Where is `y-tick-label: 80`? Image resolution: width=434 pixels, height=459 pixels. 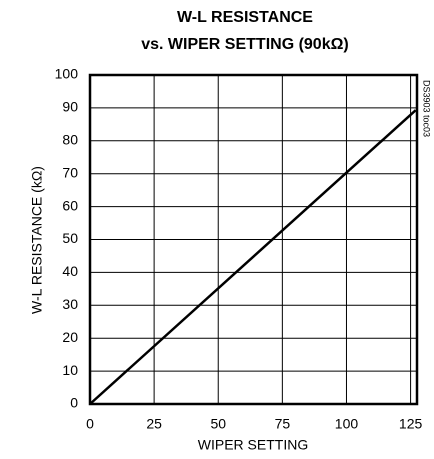
y-tick-label: 80 is located at coordinates (70, 140).